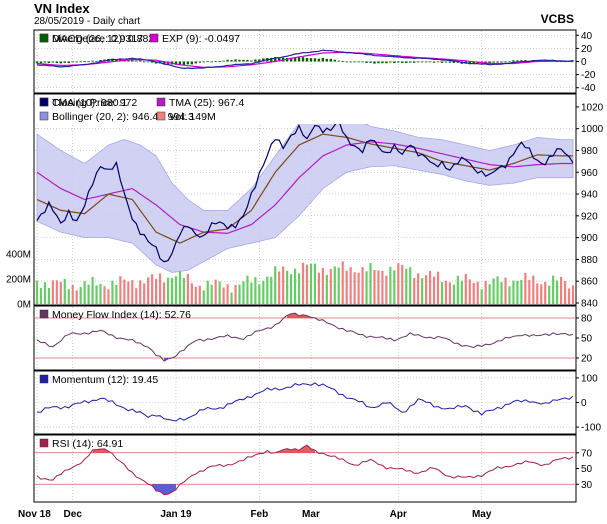 The image size is (607, 524). Describe the element at coordinates (87, 444) in the screenshot. I see `legend-label: RSI (14): 64.91` at that location.